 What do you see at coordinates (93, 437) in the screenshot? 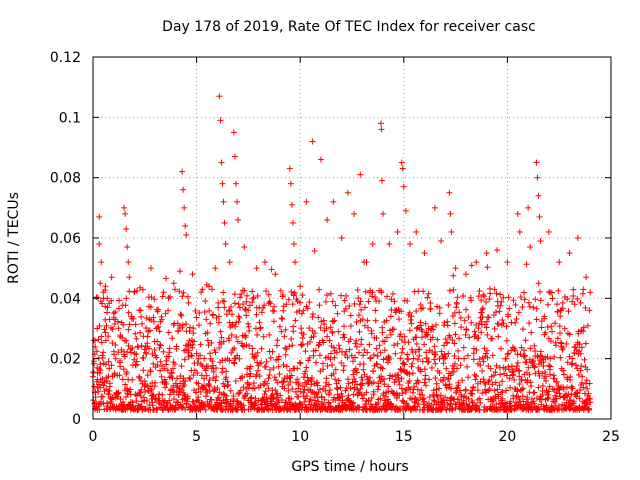
I see `x-tick-label: 0` at bounding box center [93, 437].